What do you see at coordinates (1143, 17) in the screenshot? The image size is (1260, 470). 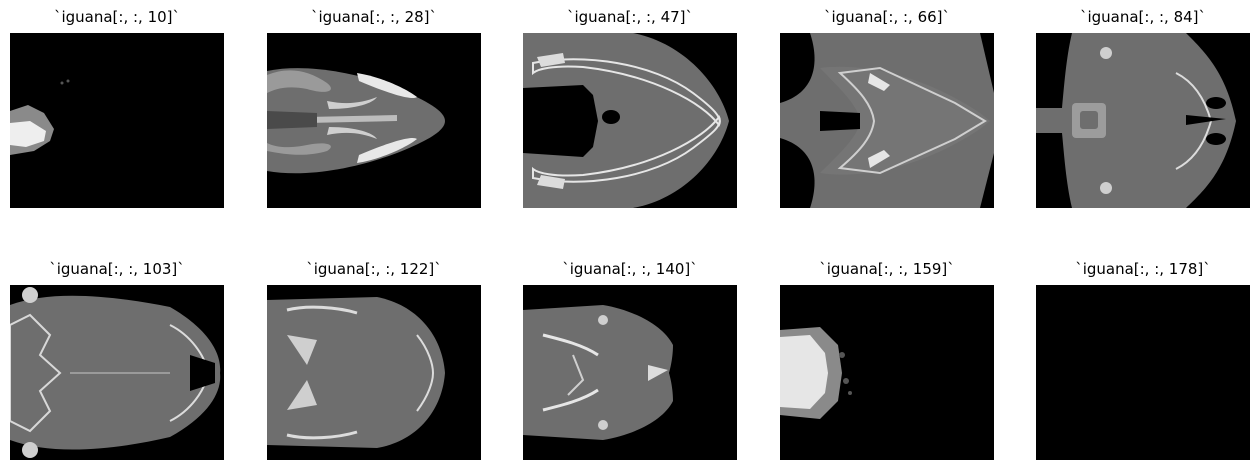 I see `panel-title: `iguana[:, :, 84]`` at bounding box center [1143, 17].